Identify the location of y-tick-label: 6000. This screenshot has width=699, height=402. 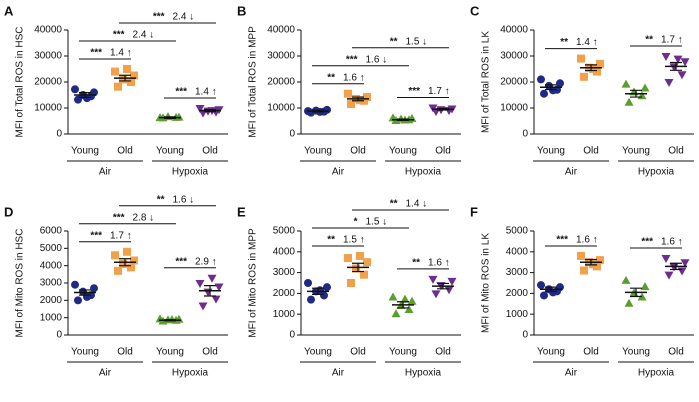
(51, 231).